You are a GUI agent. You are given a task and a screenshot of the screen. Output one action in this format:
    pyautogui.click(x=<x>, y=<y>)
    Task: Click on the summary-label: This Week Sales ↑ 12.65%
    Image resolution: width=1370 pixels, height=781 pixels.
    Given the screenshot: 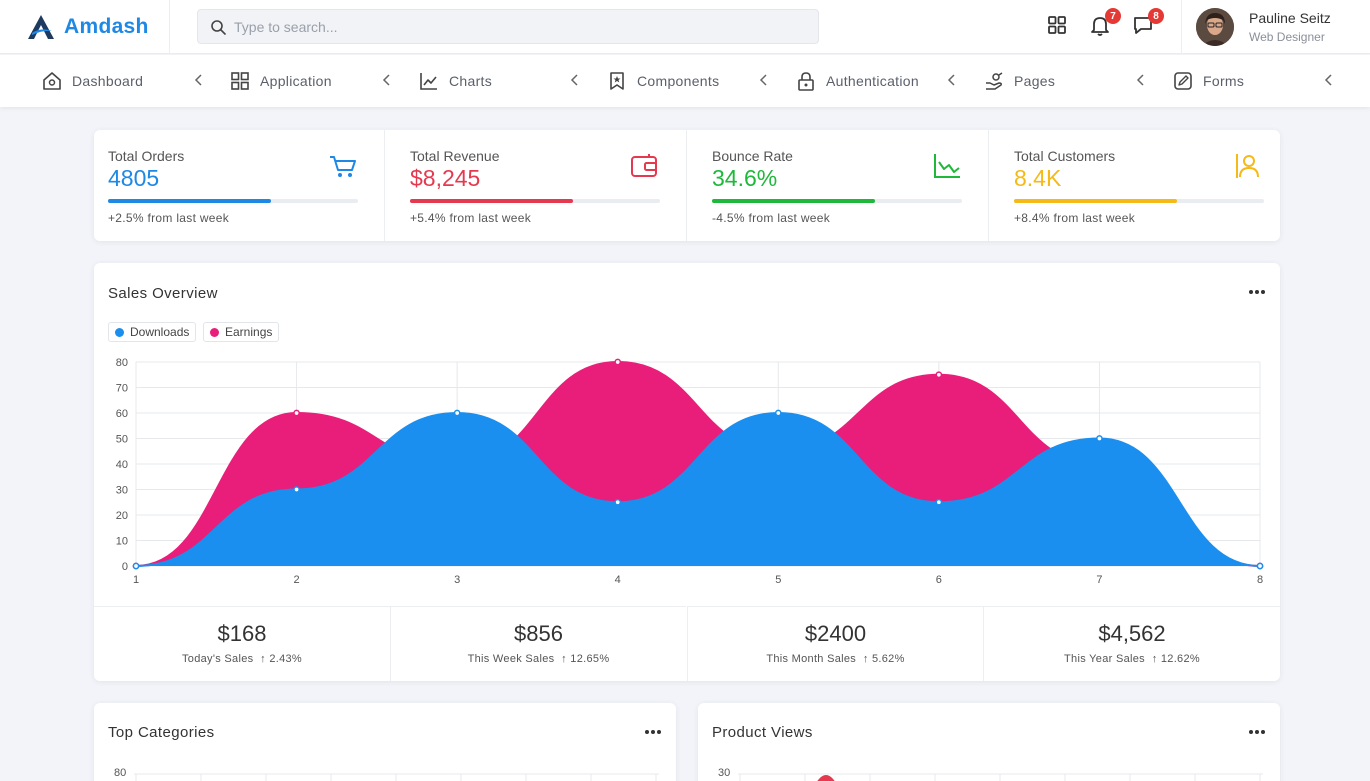 What is the action you would take?
    pyautogui.click(x=538, y=659)
    